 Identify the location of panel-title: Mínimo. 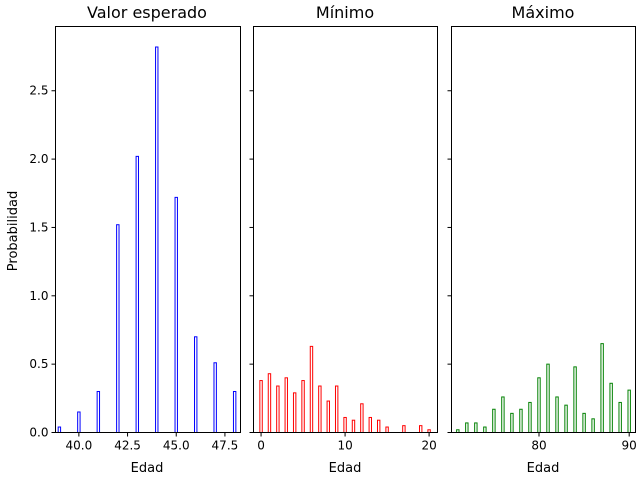
(345, 12).